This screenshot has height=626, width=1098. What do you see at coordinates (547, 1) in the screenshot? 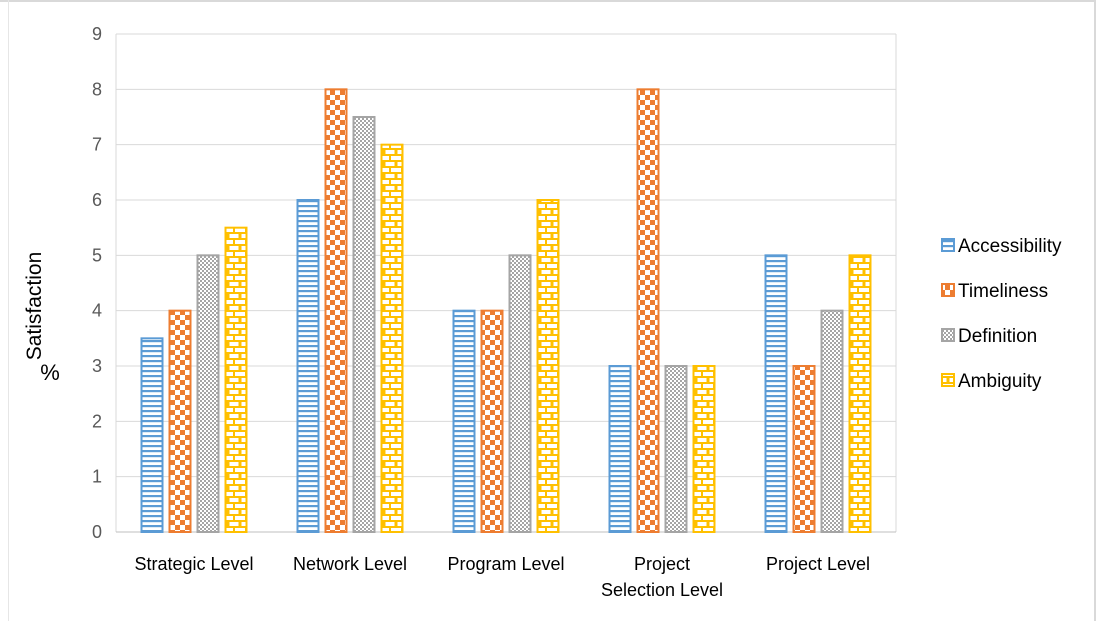
I see `frame-border-top` at bounding box center [547, 1].